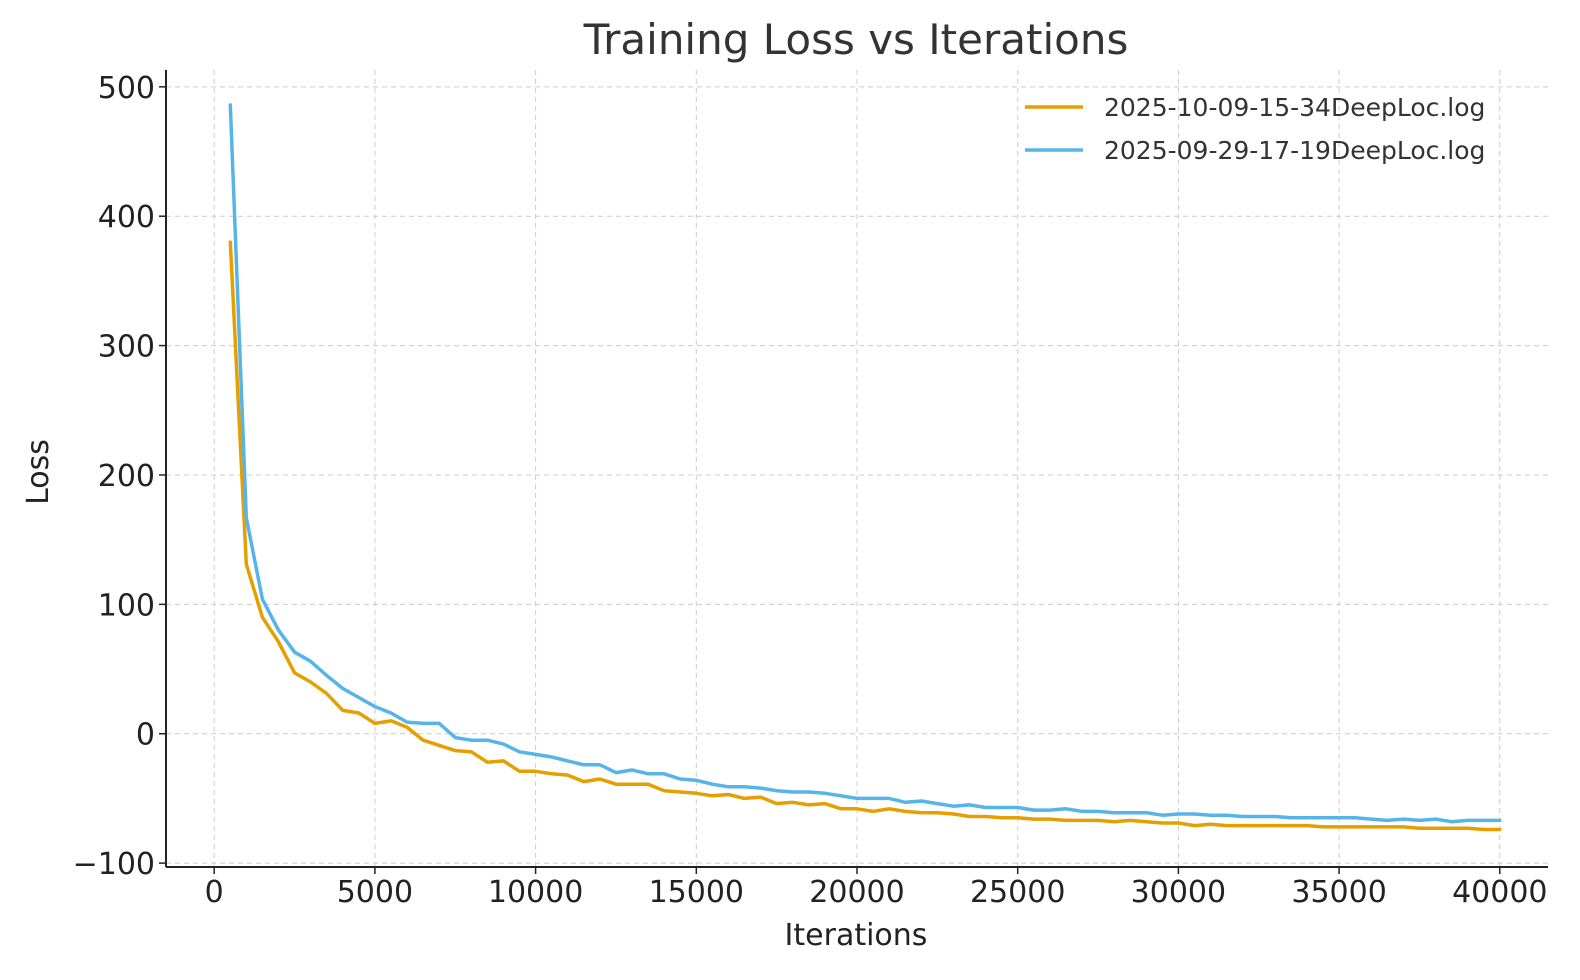  What do you see at coordinates (856, 892) in the screenshot?
I see `x-tick-label: 20000` at bounding box center [856, 892].